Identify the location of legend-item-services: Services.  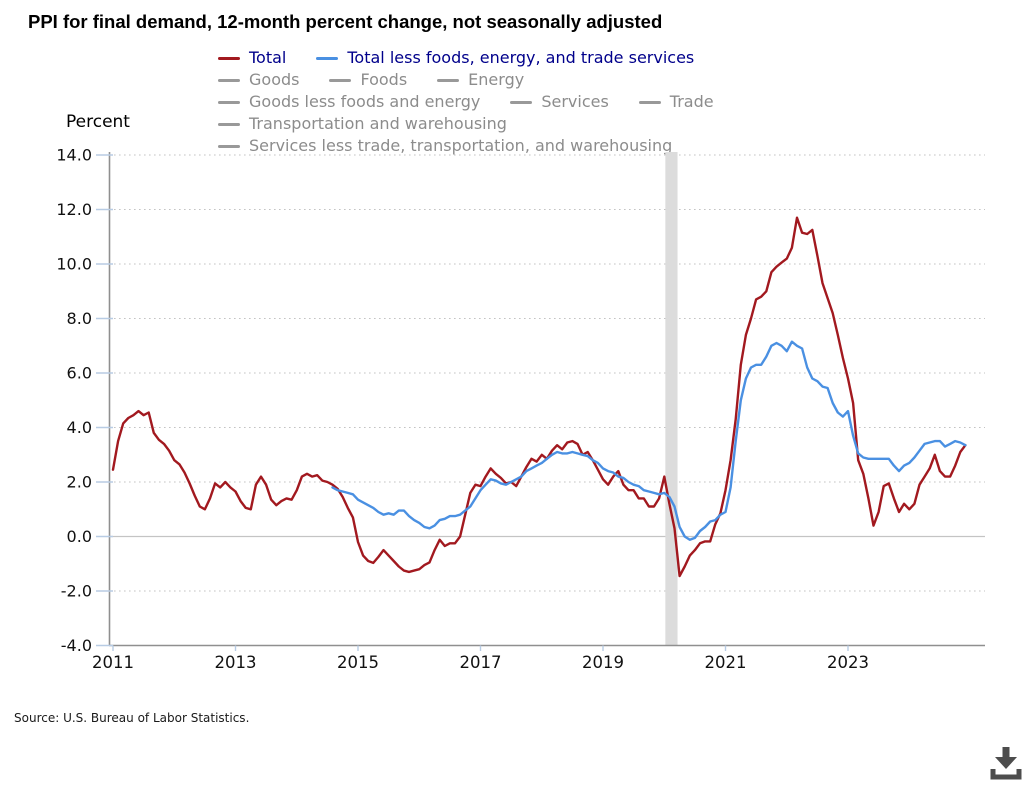
(559, 102).